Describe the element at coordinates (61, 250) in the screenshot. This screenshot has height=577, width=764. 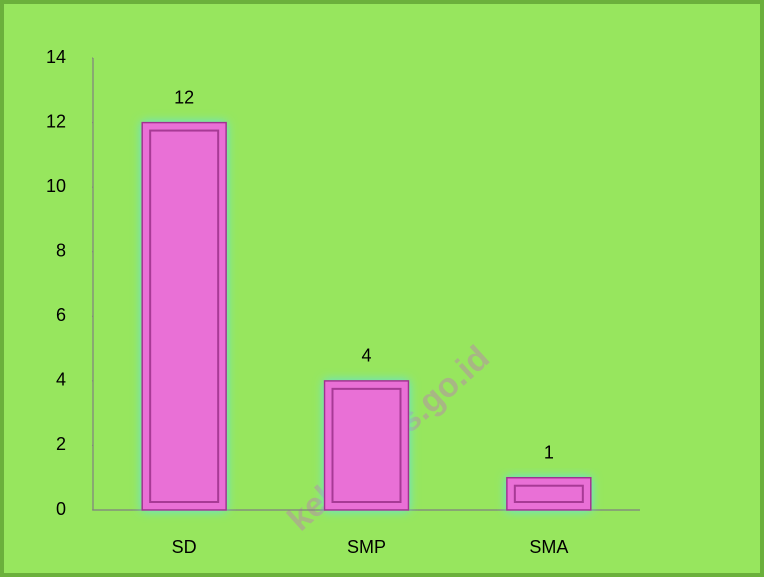
I see `y-tick-label: 8` at that location.